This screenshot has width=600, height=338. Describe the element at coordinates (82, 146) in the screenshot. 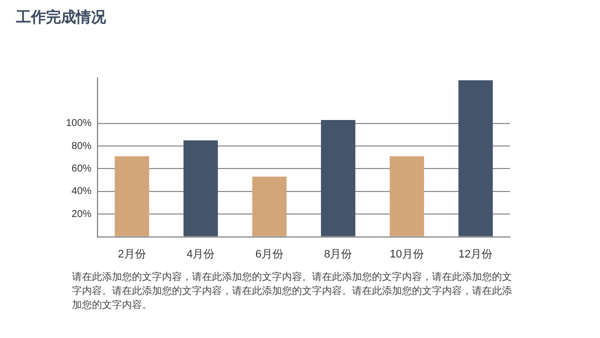

I see `y-tick-label: 80%` at that location.